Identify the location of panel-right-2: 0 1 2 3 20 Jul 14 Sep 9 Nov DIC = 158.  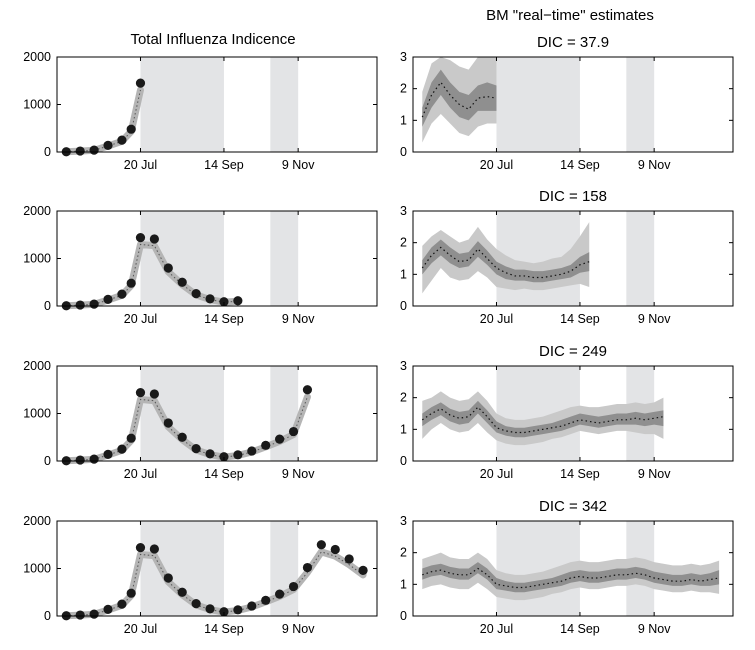
(567, 257).